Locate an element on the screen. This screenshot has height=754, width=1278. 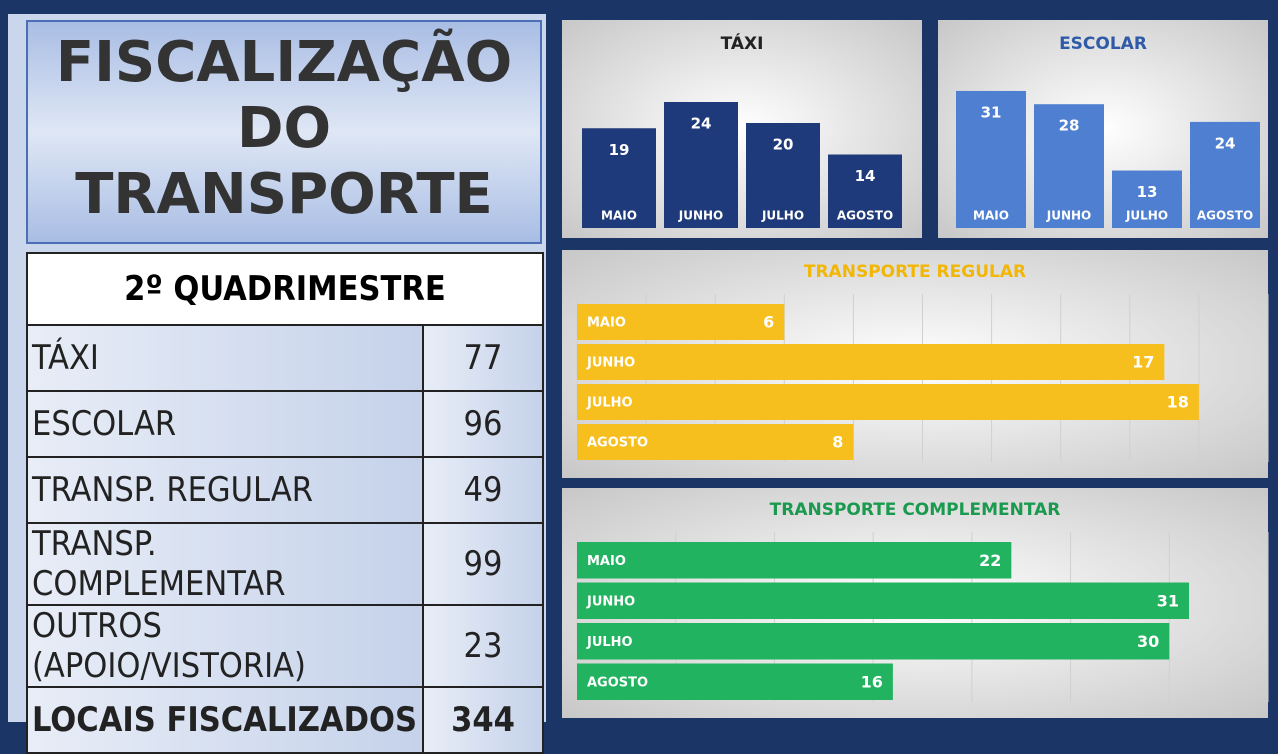
value-label: 28 is located at coordinates (1069, 126).